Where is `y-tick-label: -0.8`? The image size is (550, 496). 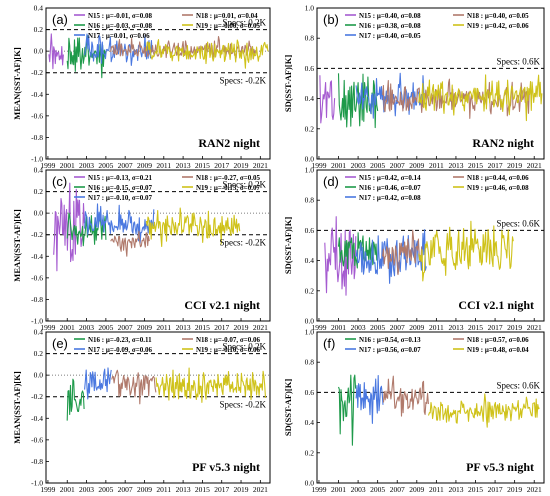 y-tick-label: -0.8 is located at coordinates (37, 299).